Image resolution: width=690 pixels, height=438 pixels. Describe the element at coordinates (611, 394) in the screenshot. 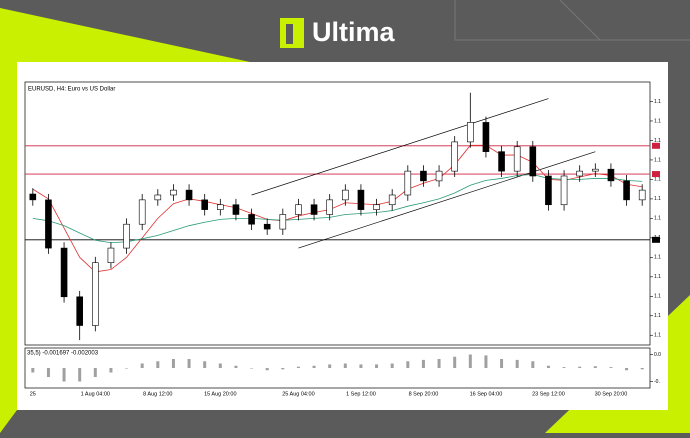

I see `x-tick-label: 30 Sep 20:00` at that location.